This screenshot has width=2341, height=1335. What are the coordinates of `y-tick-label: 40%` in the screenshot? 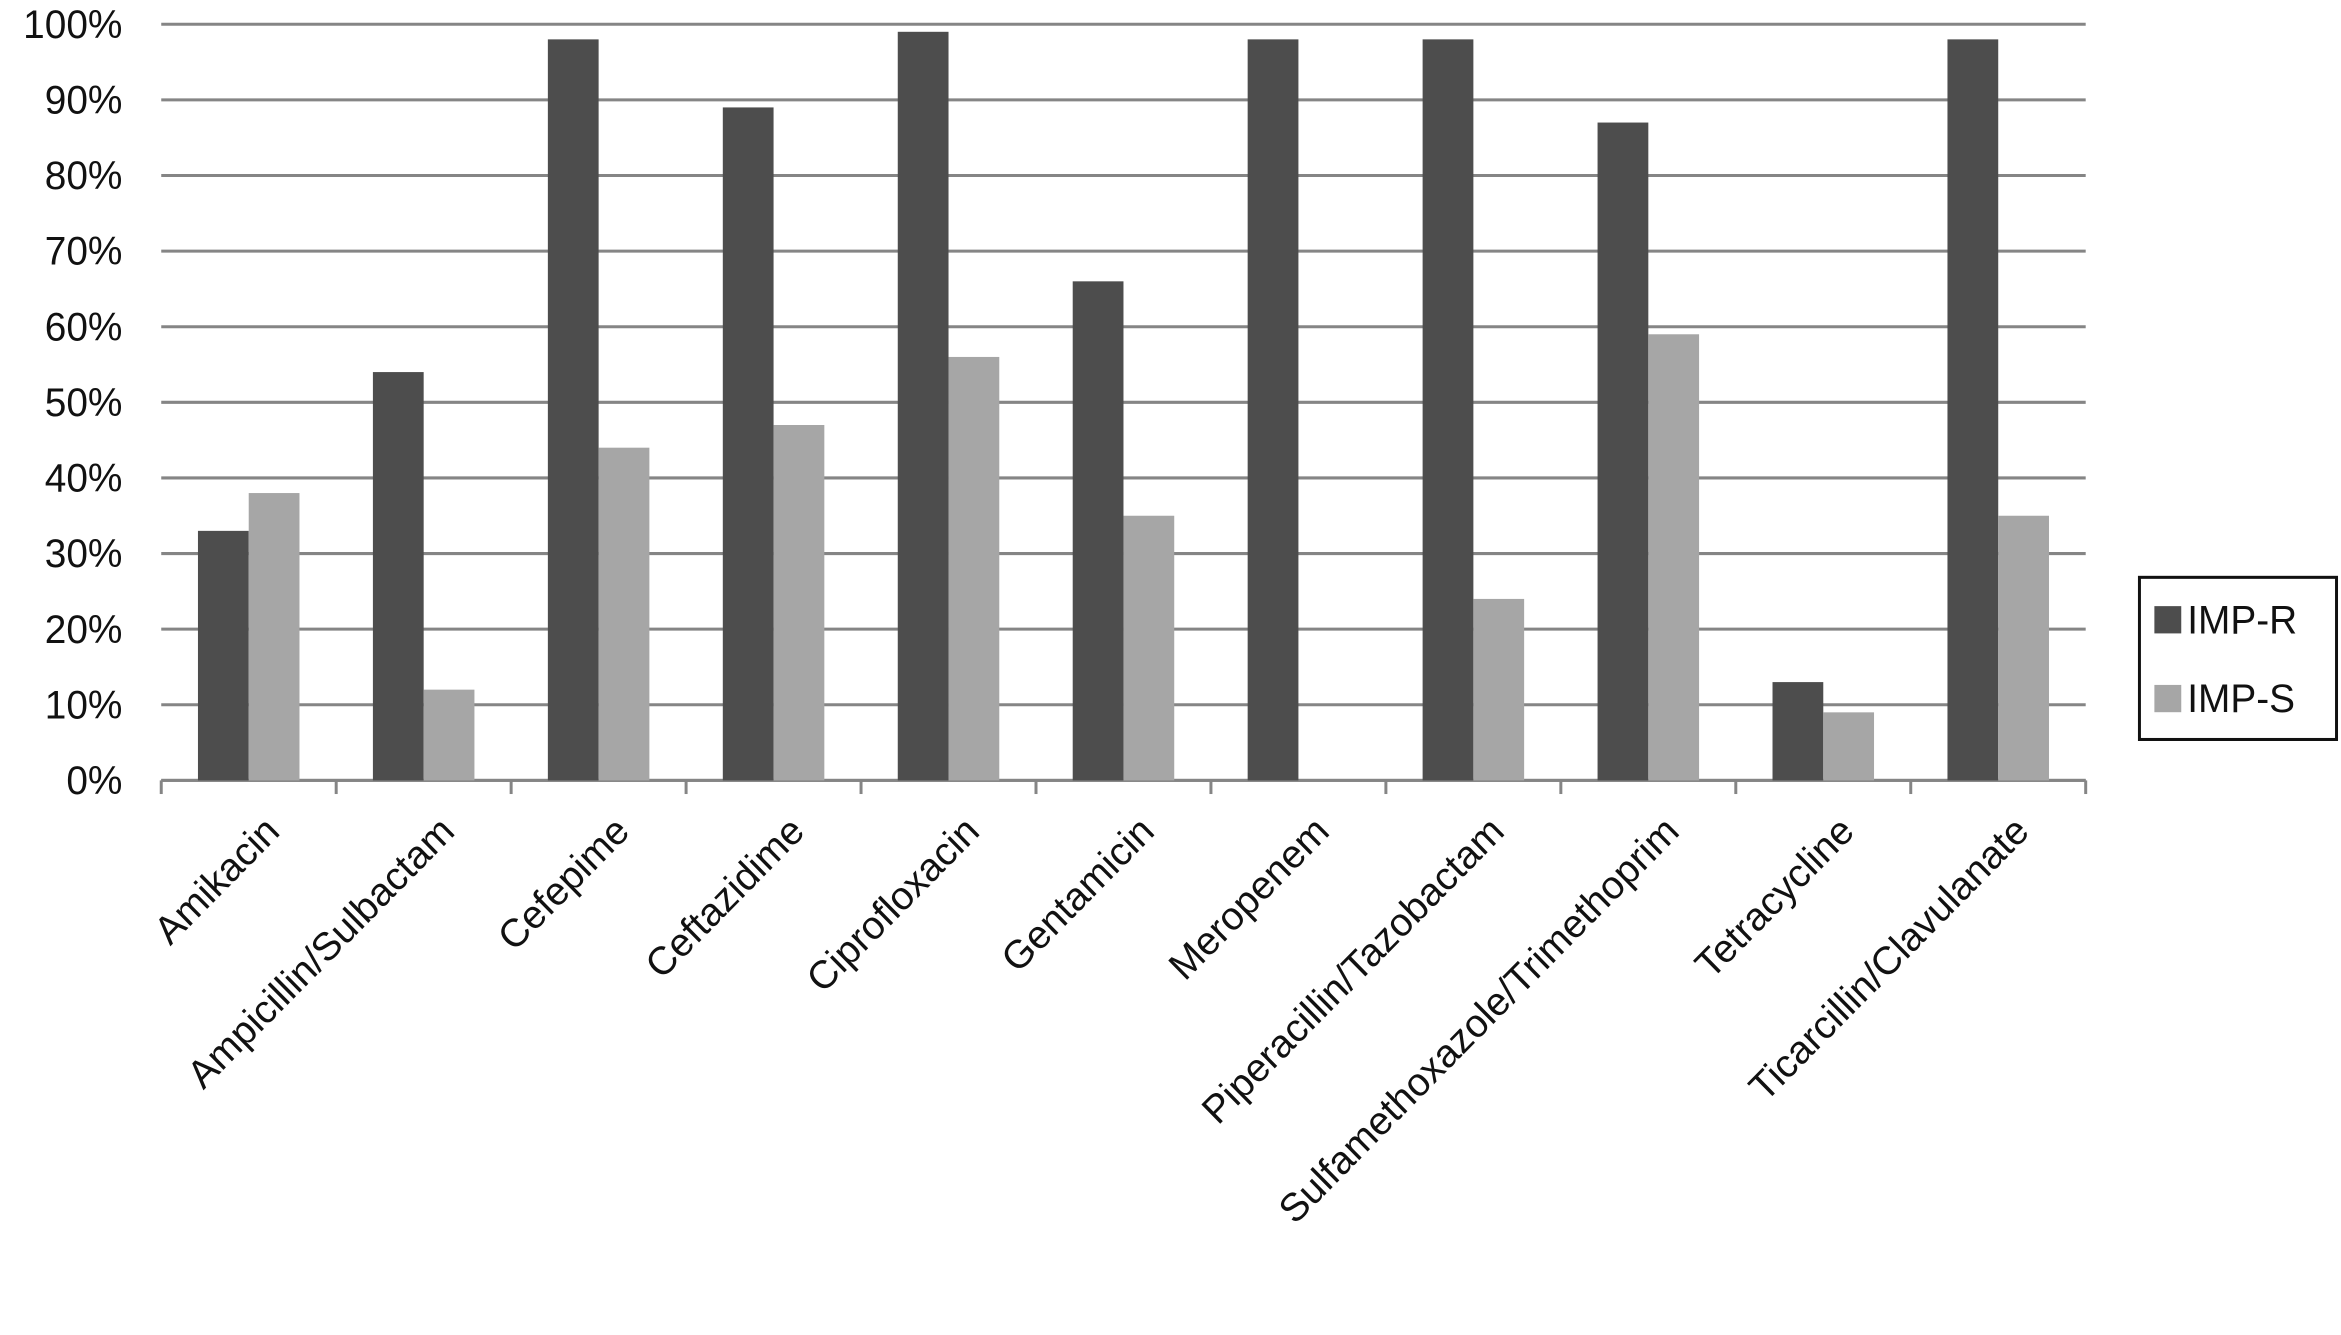 It's located at (84, 478).